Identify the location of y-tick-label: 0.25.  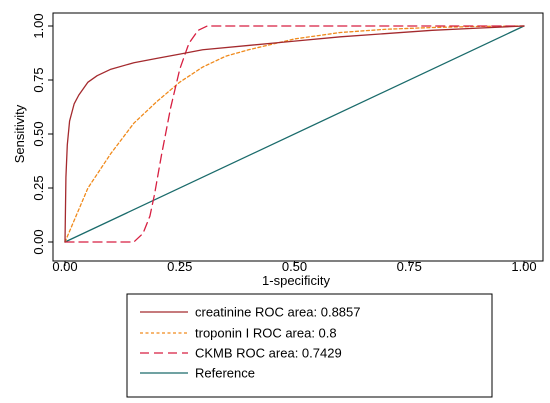
(38, 187).